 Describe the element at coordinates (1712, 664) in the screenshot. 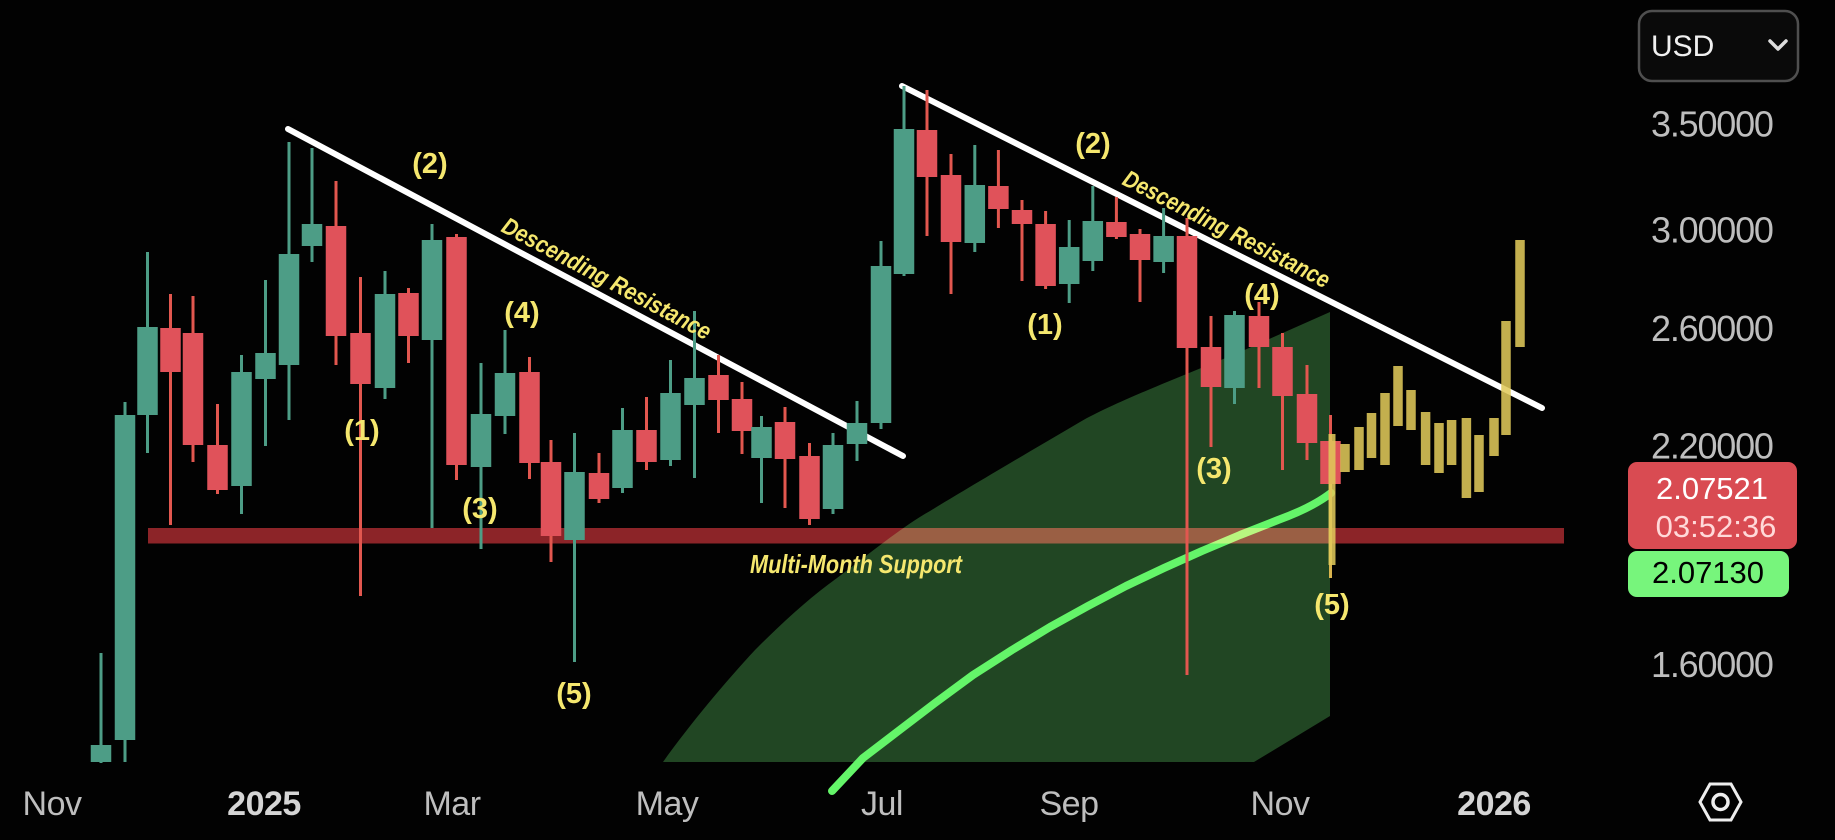

I see `svg-text: 1.60000` at that location.